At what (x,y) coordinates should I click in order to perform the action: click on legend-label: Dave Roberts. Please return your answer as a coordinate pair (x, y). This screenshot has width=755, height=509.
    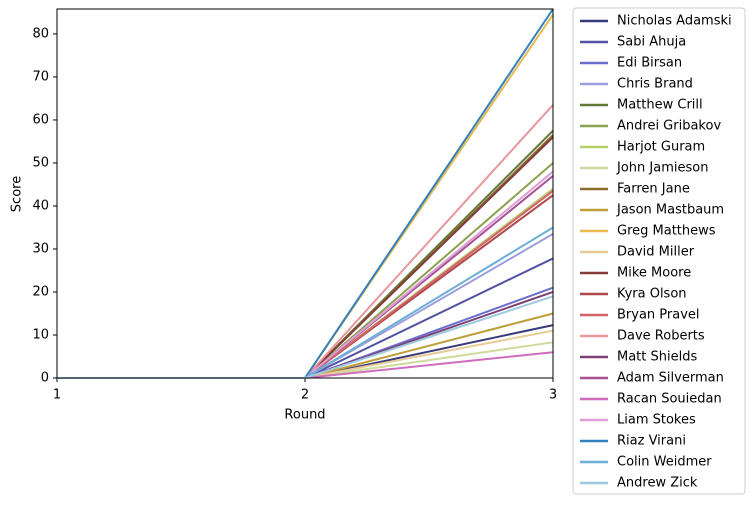
    Looking at the image, I should click on (661, 336).